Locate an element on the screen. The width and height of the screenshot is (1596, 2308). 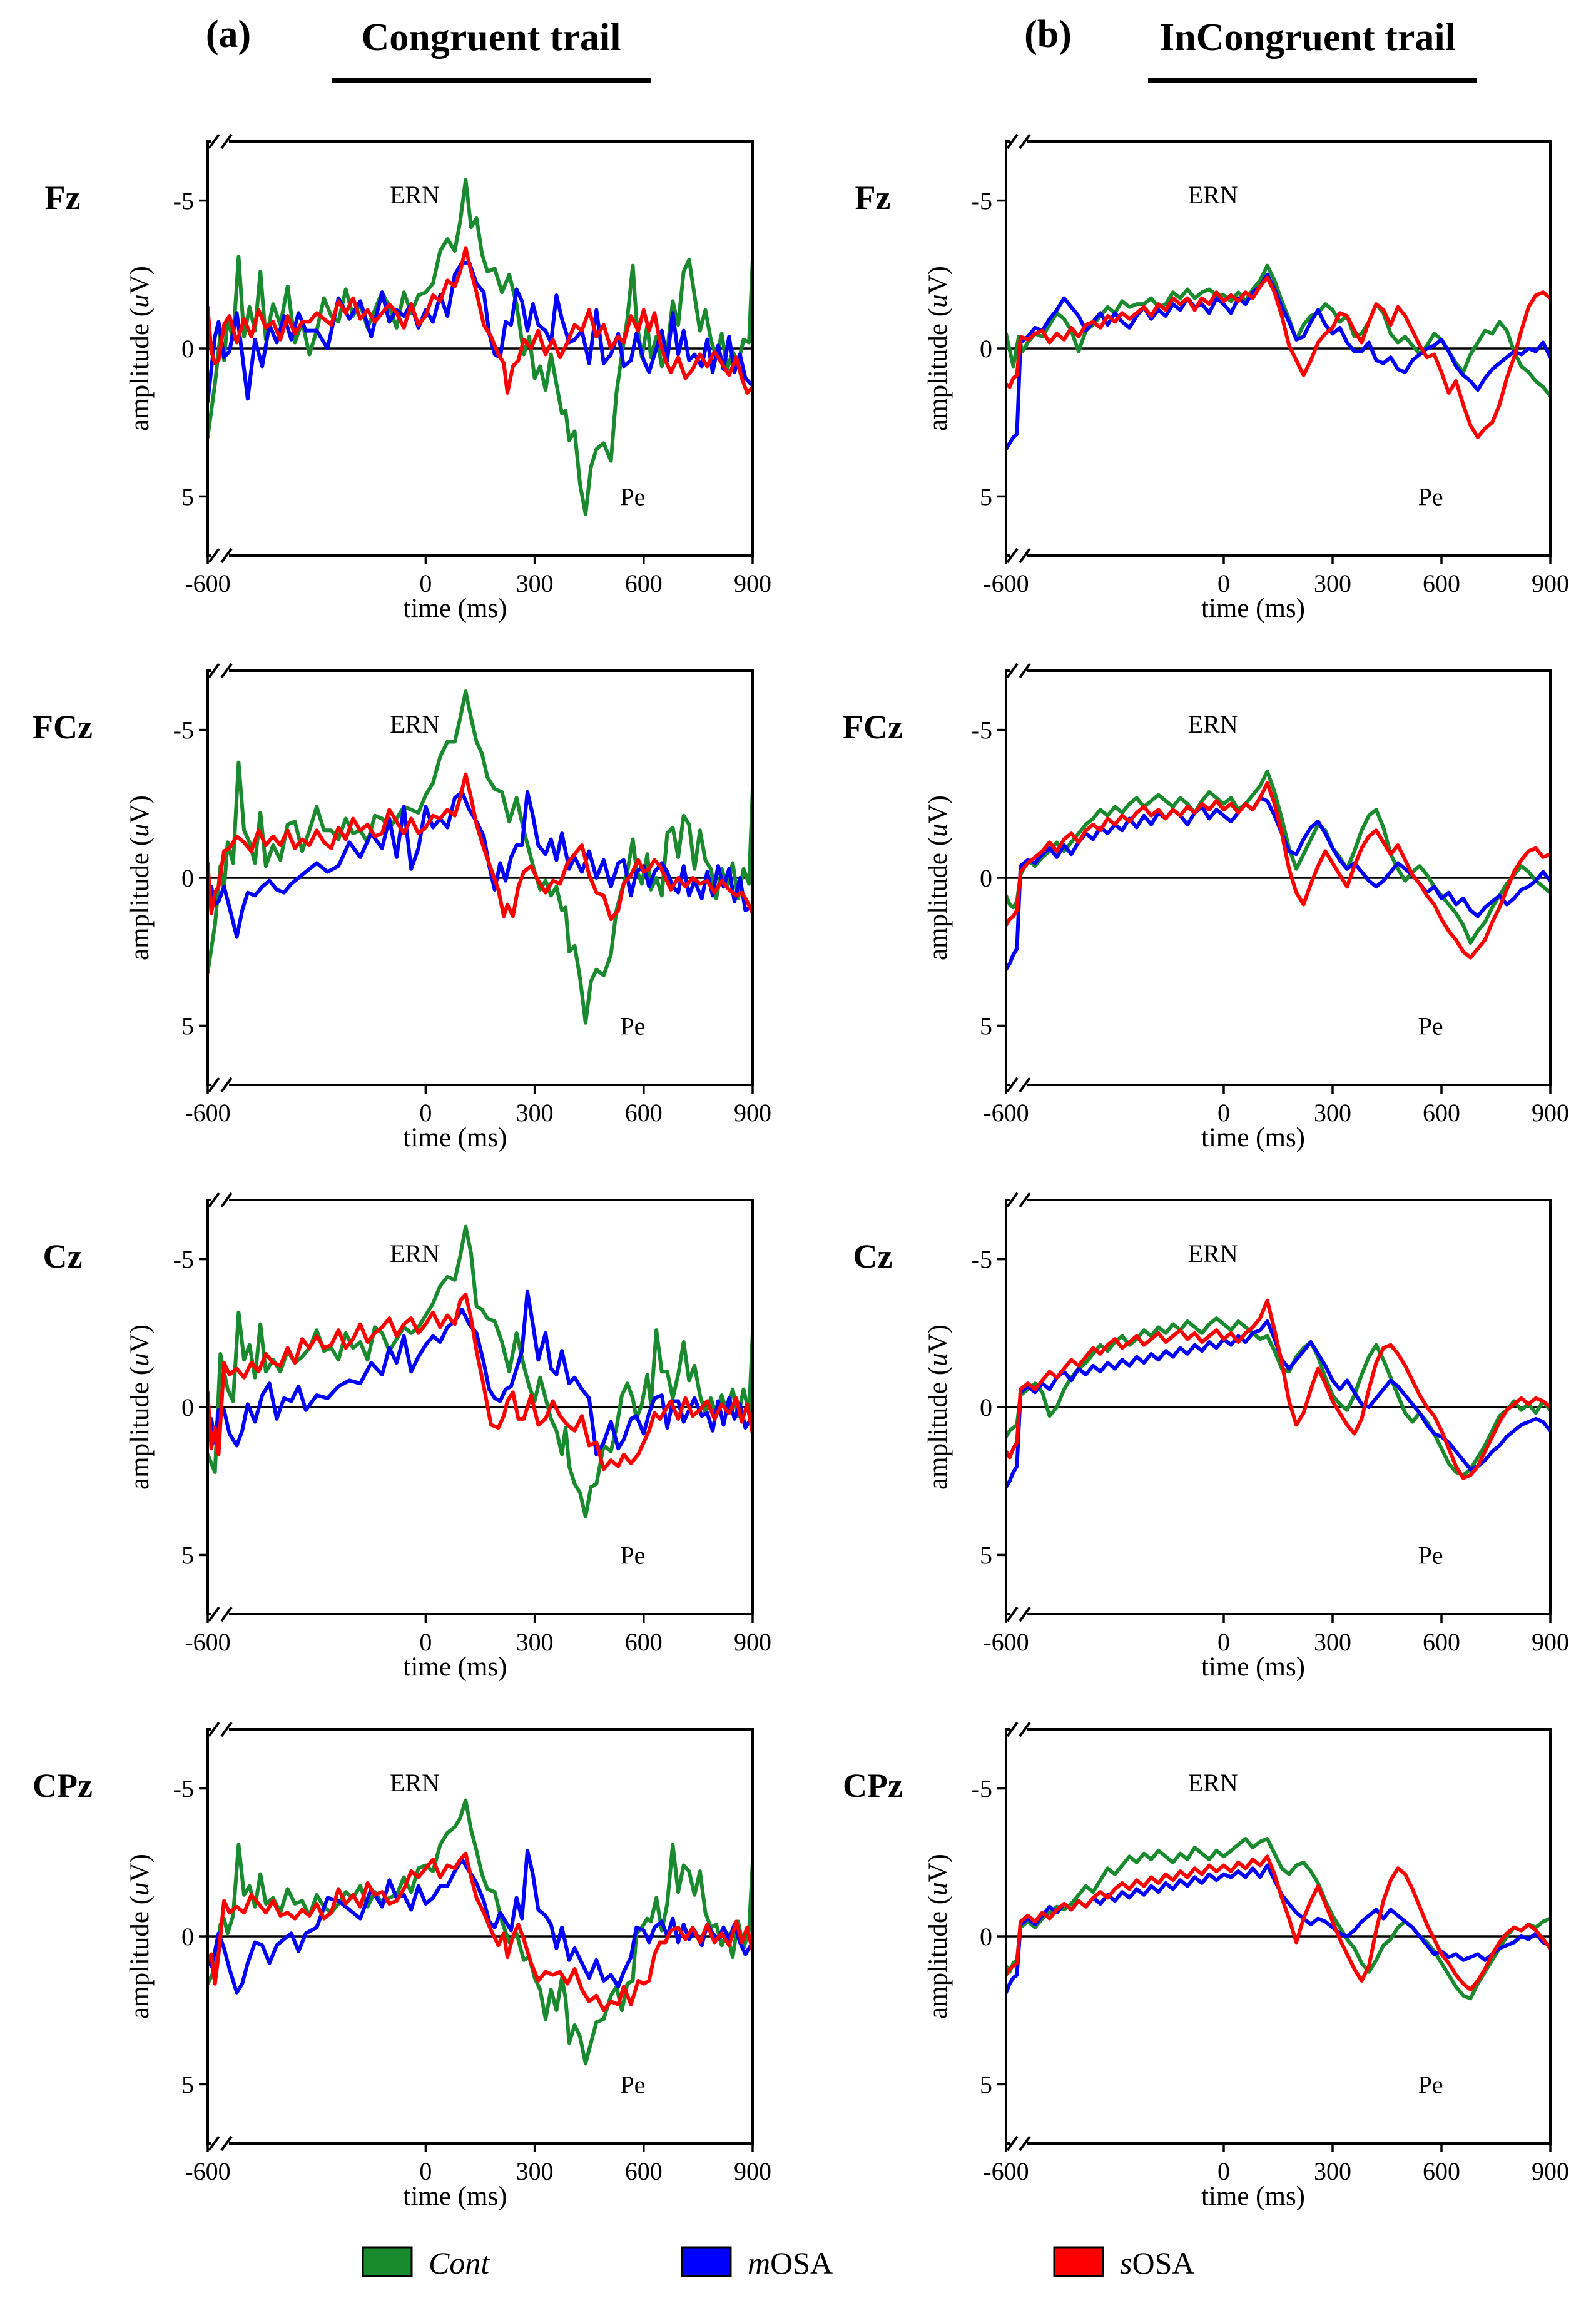
legend-item-cont: Cont is located at coordinates (426, 2262).